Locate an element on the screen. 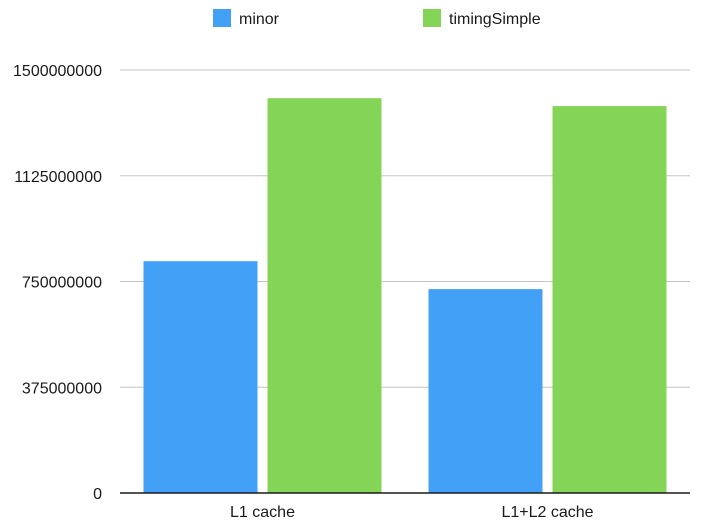  y-tick-label: 1500000000 is located at coordinates (57, 71).